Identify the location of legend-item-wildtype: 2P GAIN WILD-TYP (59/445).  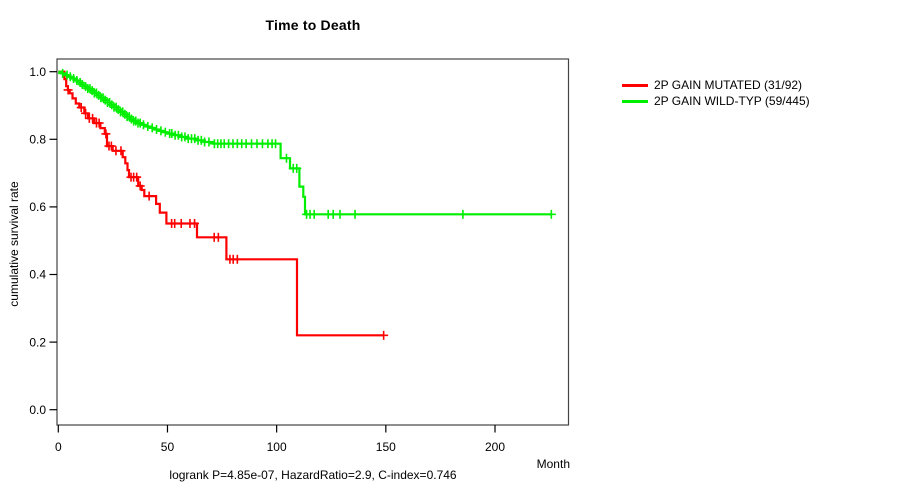
(716, 101).